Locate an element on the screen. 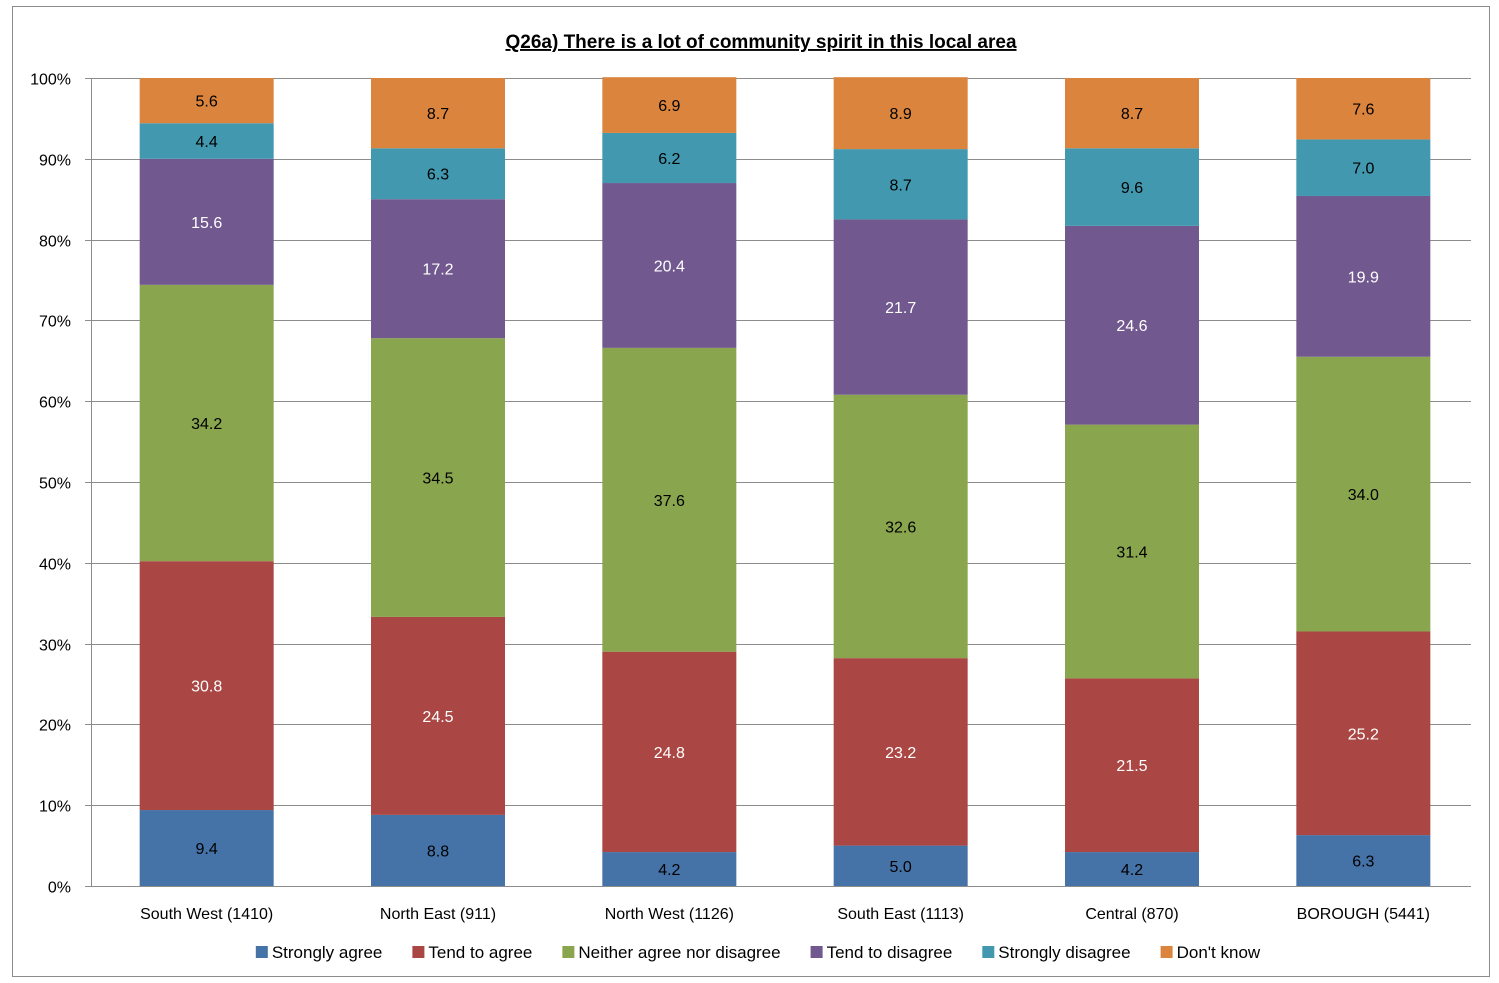  data-label: 34.2 is located at coordinates (206, 424).